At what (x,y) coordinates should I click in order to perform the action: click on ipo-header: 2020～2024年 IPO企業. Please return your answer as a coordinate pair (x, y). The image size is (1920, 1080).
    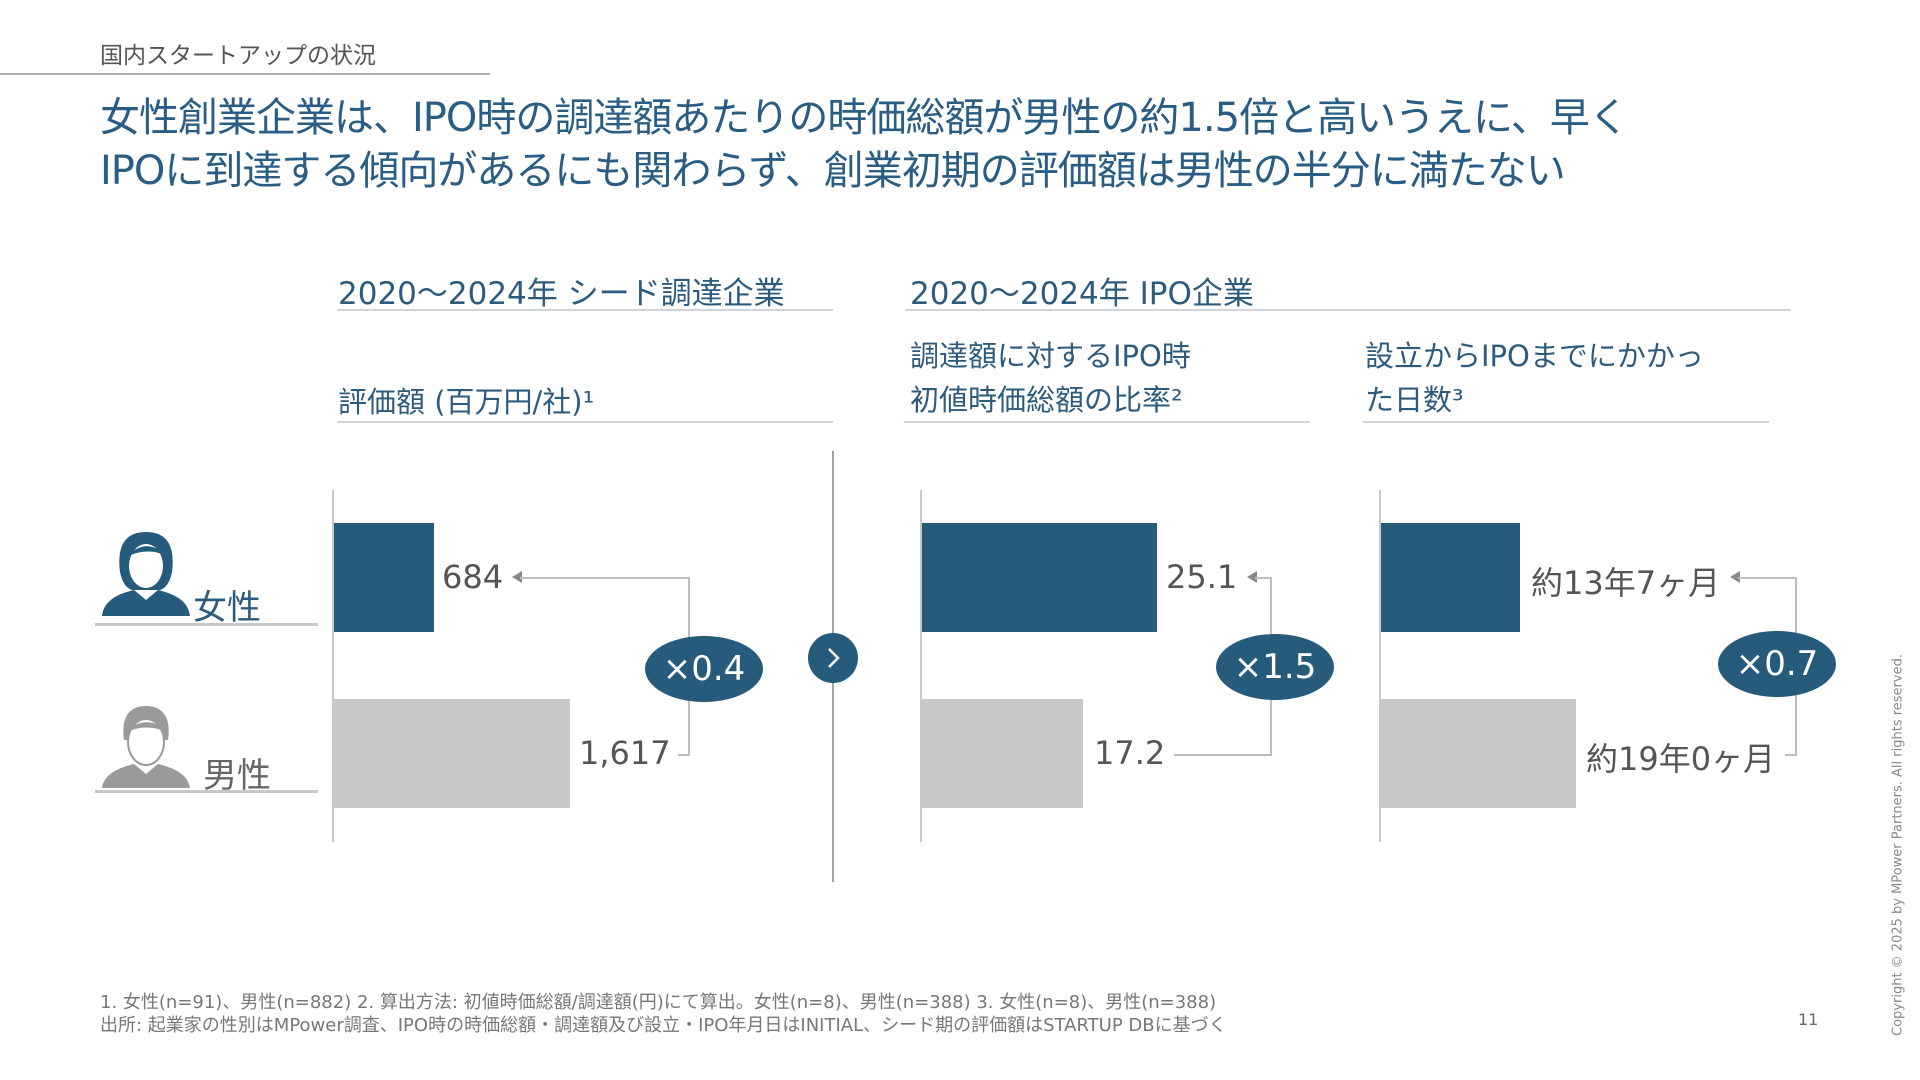
    Looking at the image, I should click on (1082, 294).